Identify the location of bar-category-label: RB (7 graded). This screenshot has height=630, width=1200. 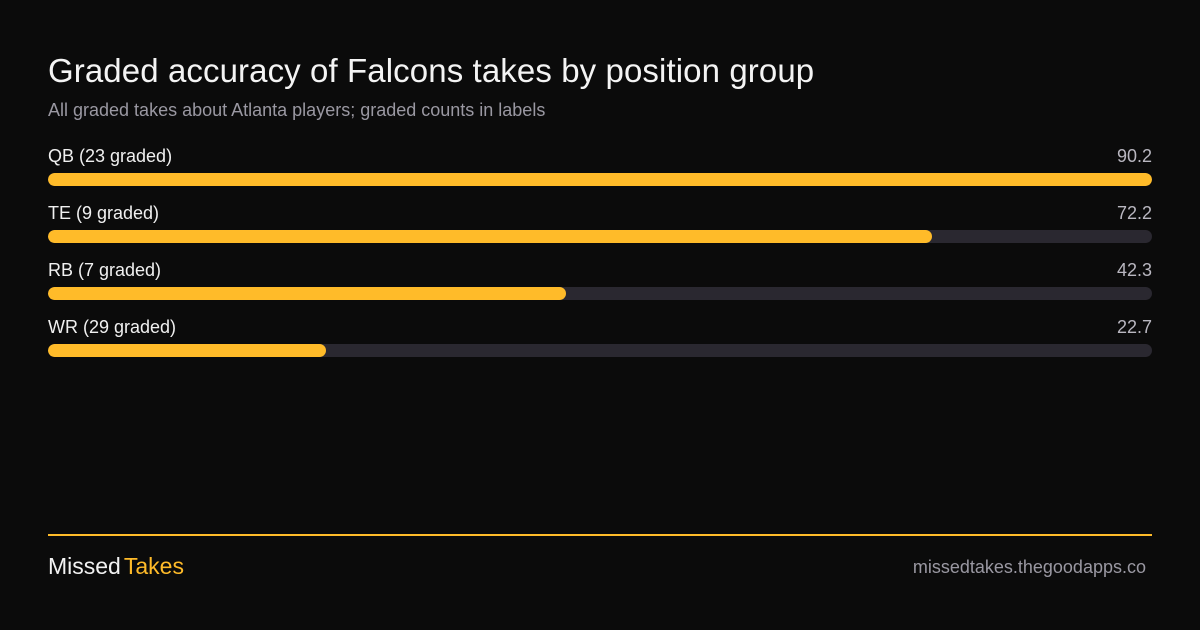
(105, 270).